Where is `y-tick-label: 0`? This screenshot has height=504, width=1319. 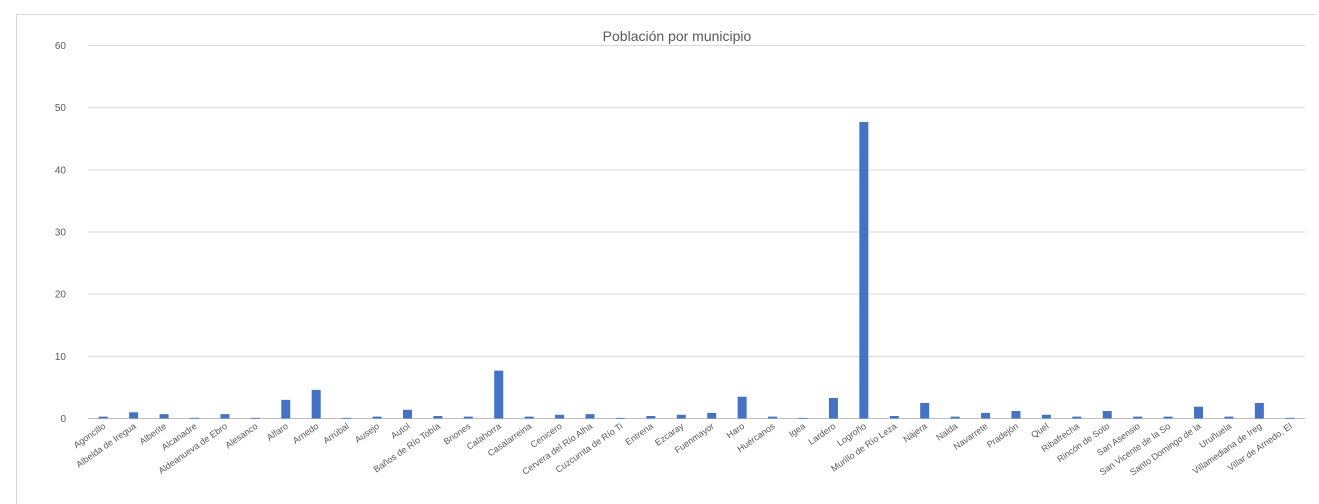
y-tick-label: 0 is located at coordinates (63, 419).